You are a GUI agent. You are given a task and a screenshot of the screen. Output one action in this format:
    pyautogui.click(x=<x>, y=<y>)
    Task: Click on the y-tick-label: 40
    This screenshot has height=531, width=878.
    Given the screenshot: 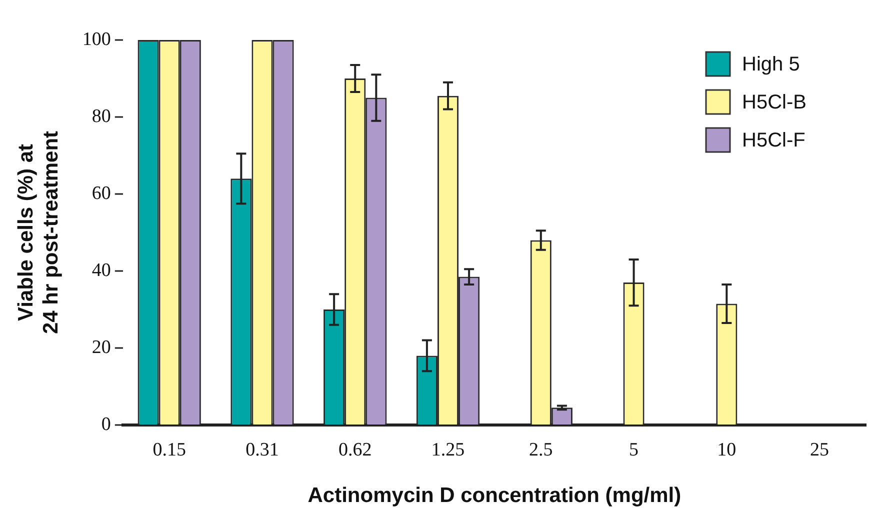 What is the action you would take?
    pyautogui.click(x=101, y=270)
    